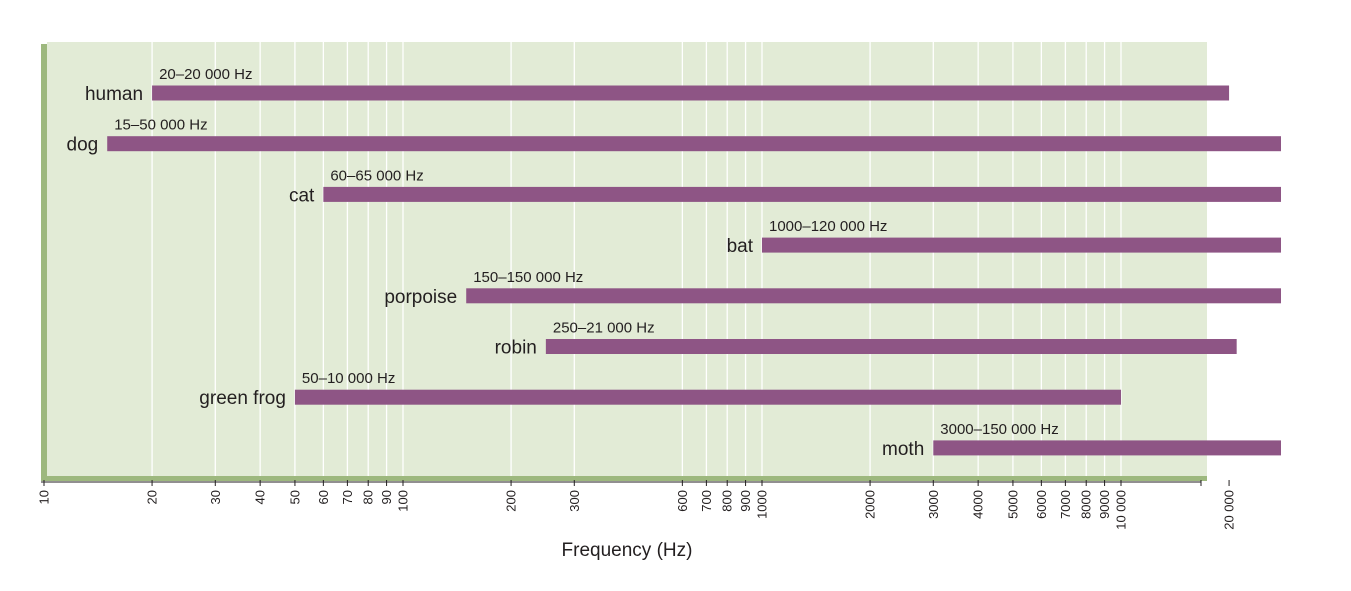 This screenshot has height=591, width=1351. Describe the element at coordinates (903, 449) in the screenshot. I see `animal-label: moth` at that location.